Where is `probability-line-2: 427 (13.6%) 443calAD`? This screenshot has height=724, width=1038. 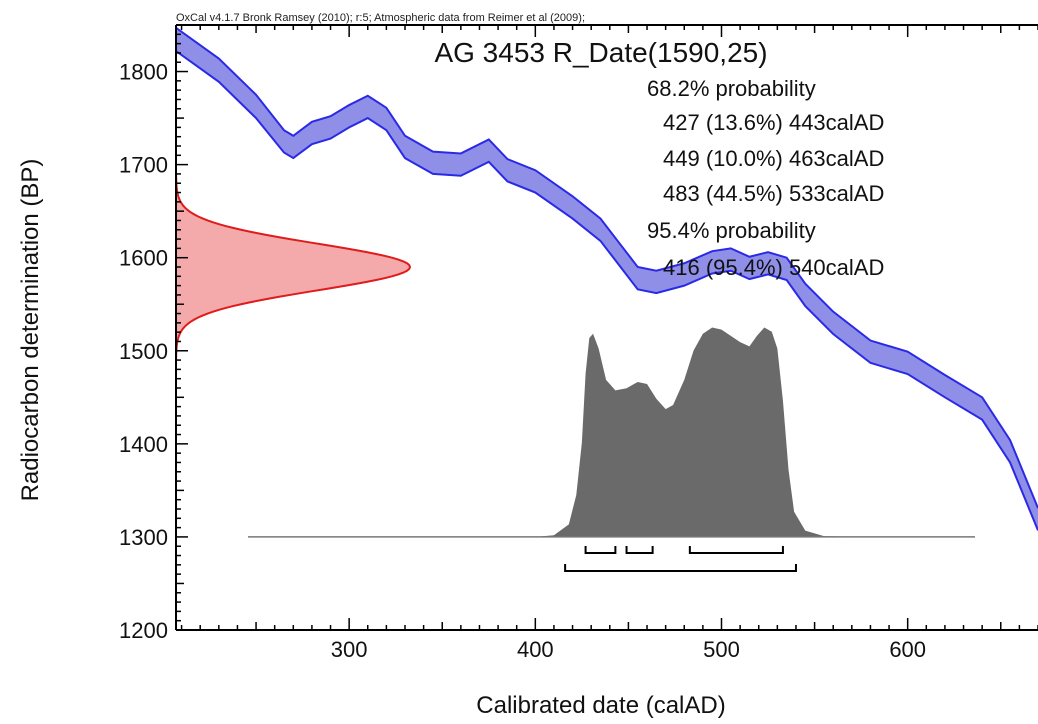
probability-line-2: 427 (13.6%) 443calAD is located at coordinates (773, 122).